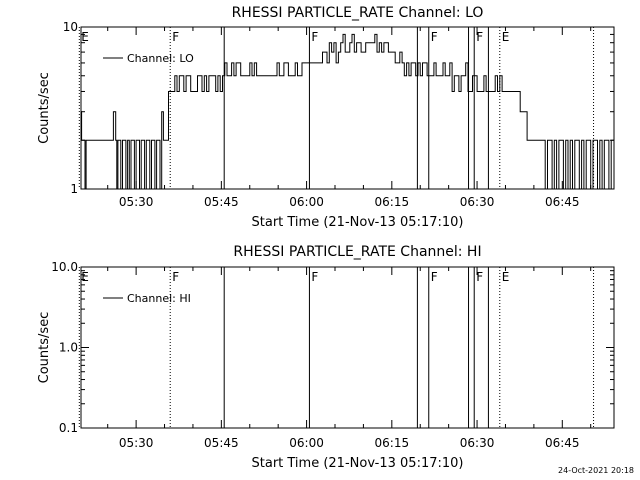  Describe the element at coordinates (358, 13) in the screenshot. I see `chart-title: RHESSI PARTICLE_RATE Channel: LO` at that location.